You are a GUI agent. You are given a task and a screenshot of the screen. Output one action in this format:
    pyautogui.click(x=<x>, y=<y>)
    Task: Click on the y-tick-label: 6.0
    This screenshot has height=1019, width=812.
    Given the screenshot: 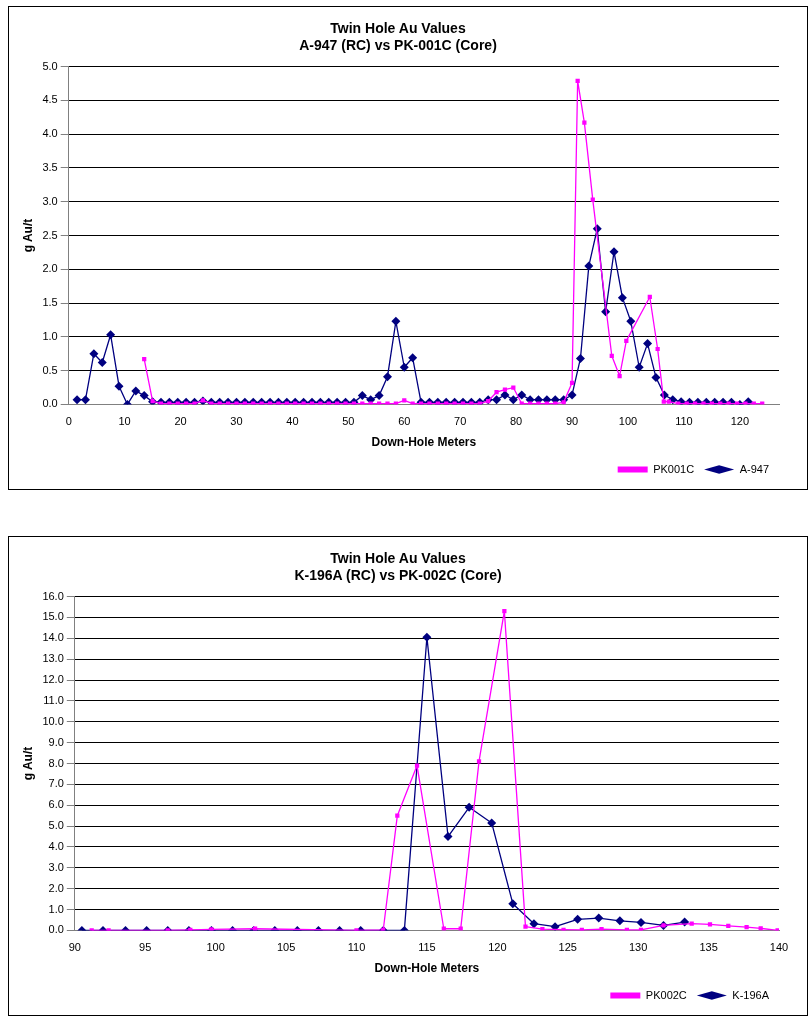 What is the action you would take?
    pyautogui.click(x=56, y=804)
    